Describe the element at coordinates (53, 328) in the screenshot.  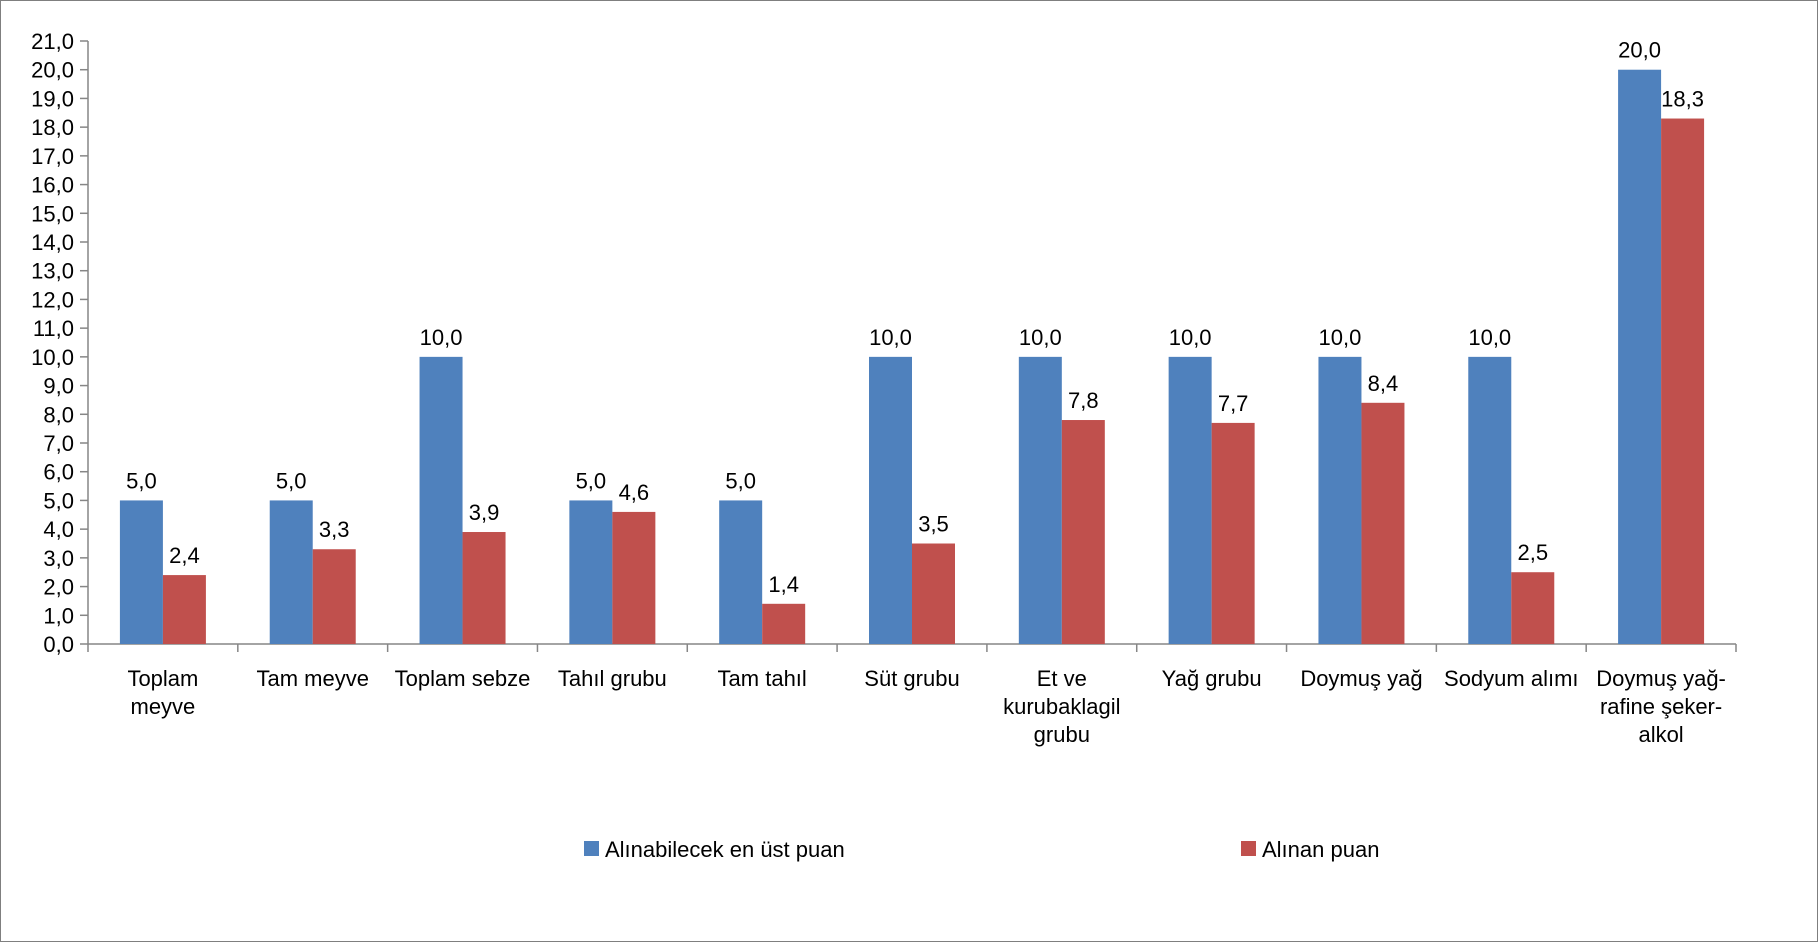
I see `y-tick-label: 11,0` at that location.